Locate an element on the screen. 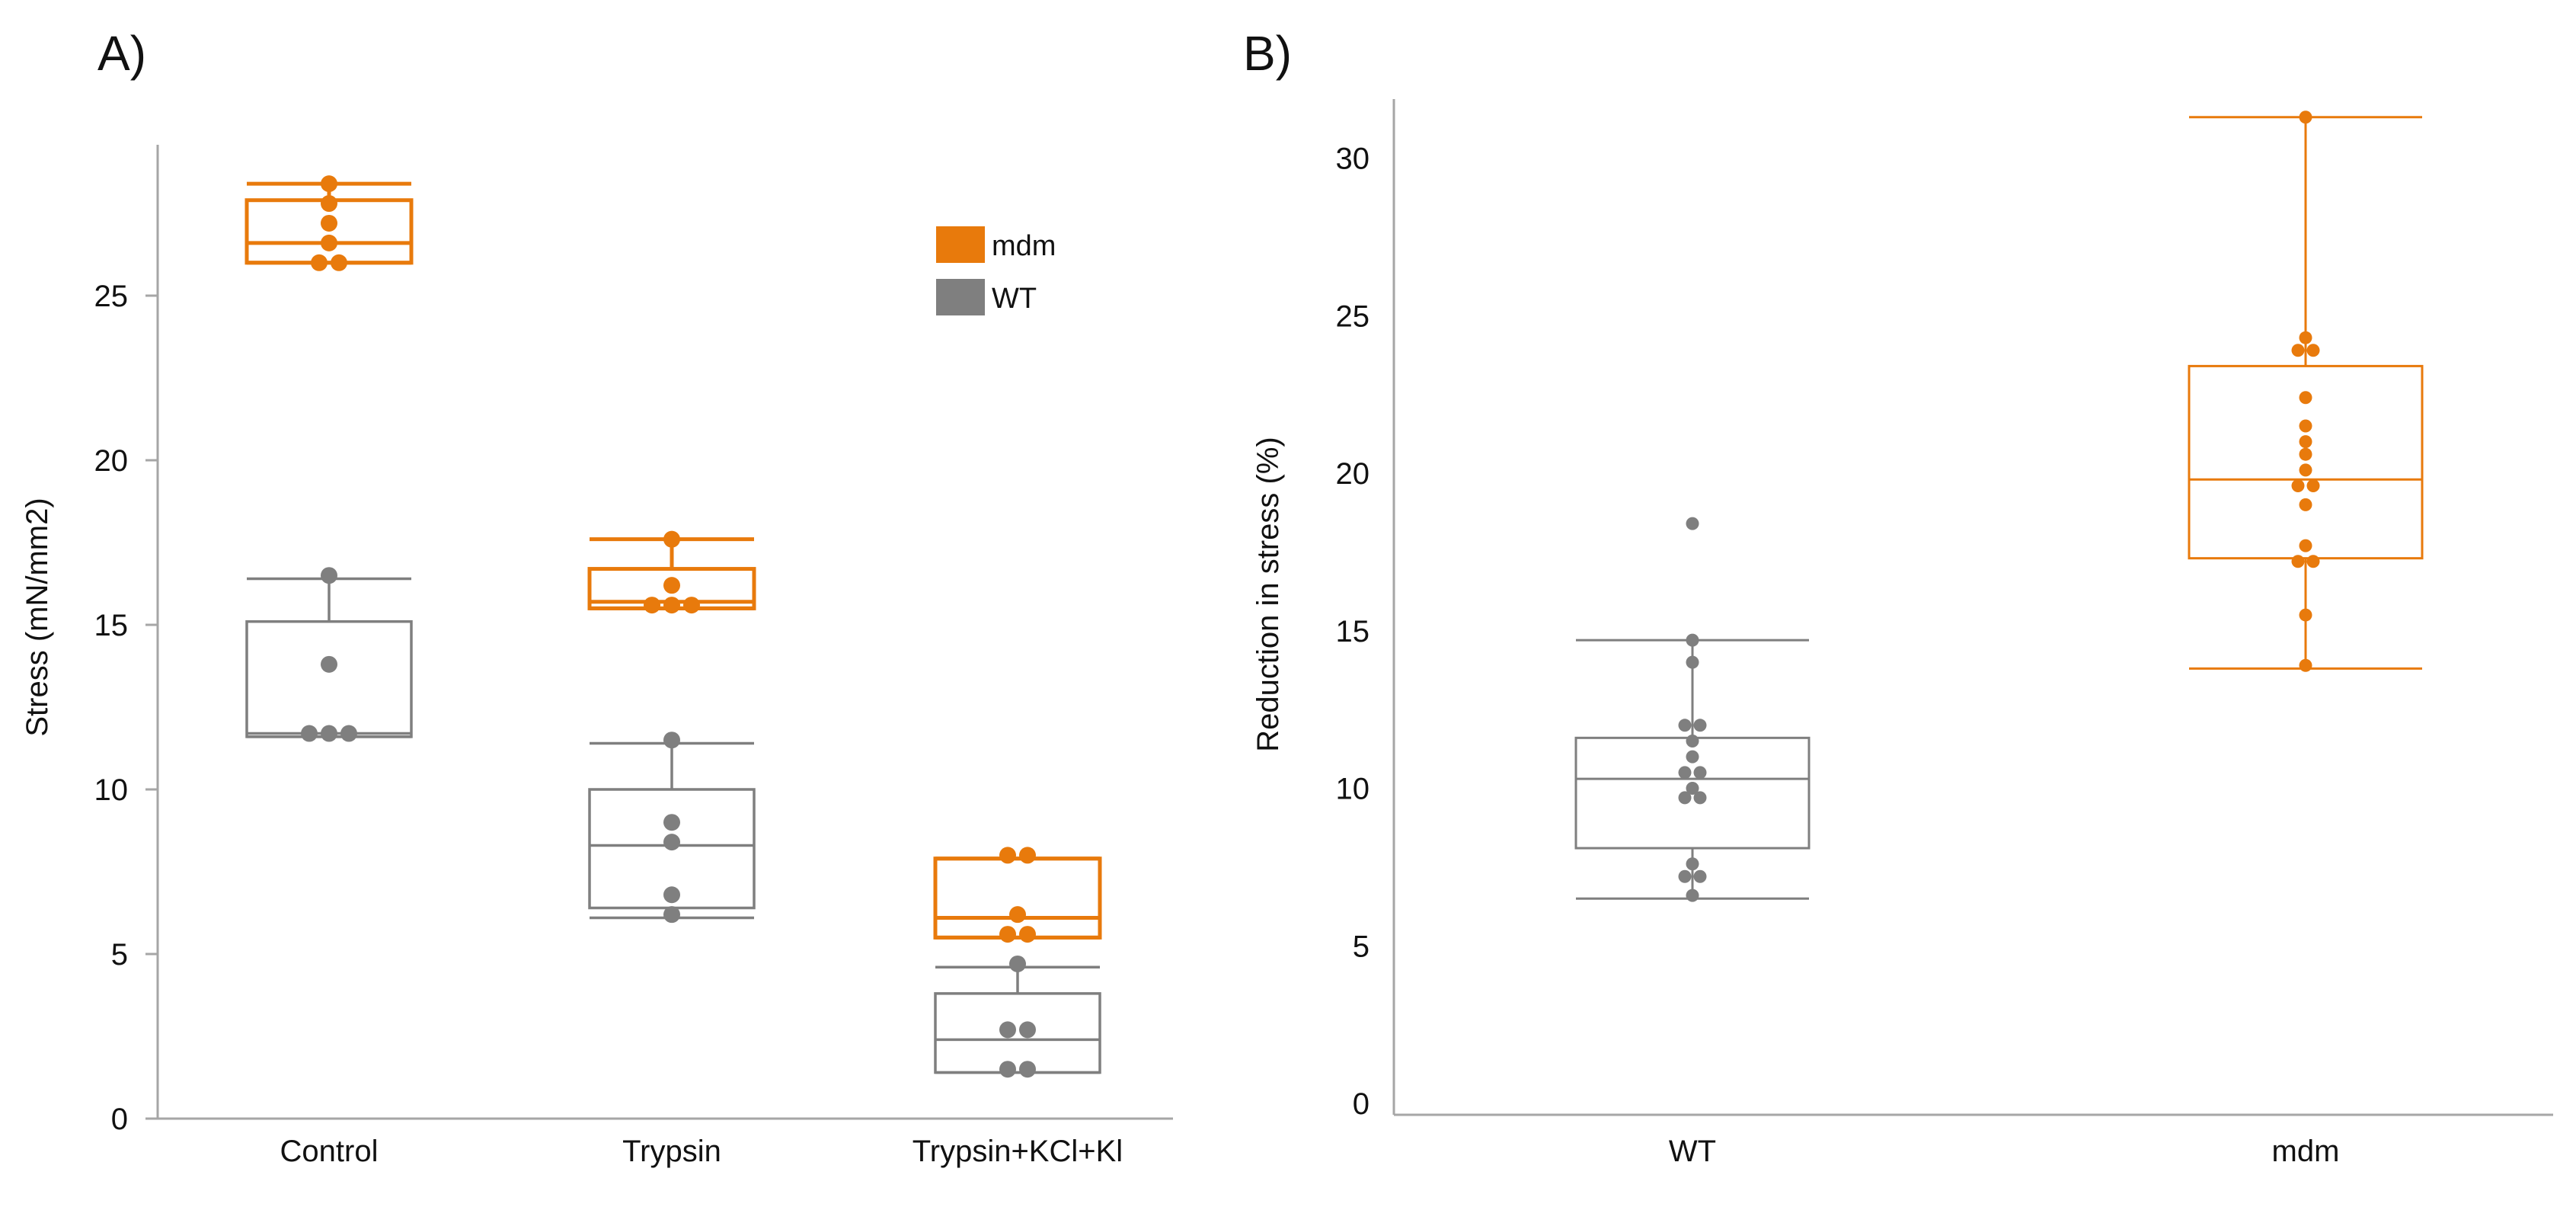 The height and width of the screenshot is (1207, 2576). panel-b-x-ticks: WT mdm is located at coordinates (2005, 1151).